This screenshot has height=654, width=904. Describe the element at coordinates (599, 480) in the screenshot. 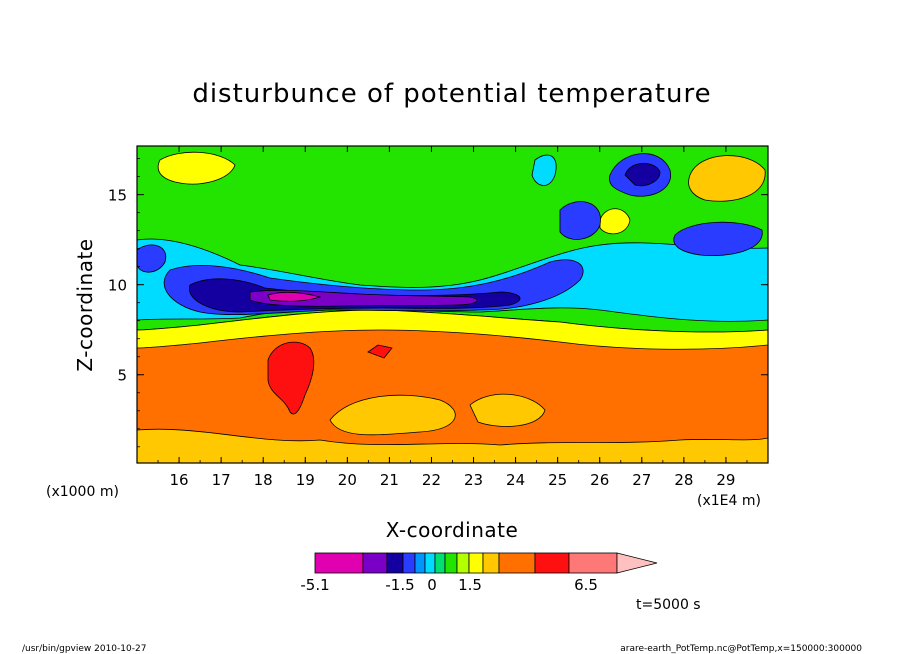

I see `x-tick-label: 26` at that location.